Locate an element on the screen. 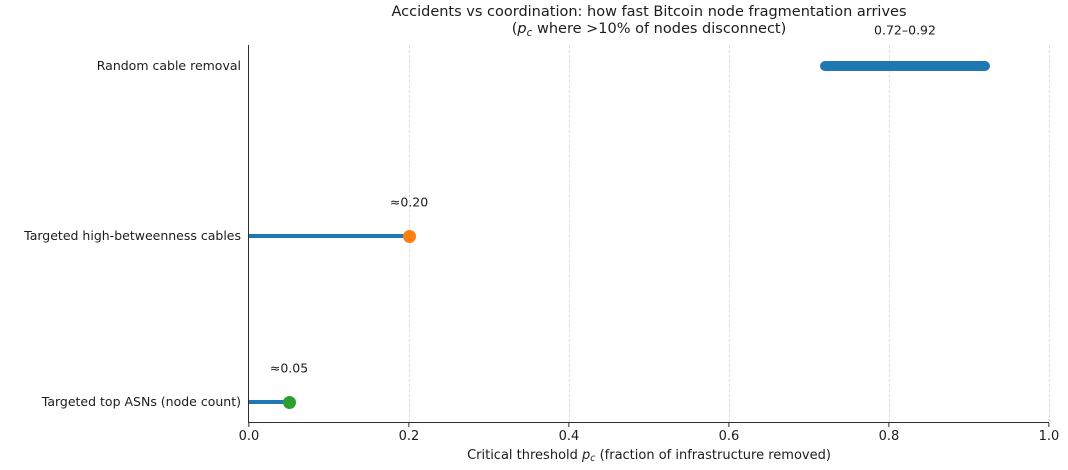 This screenshot has height=470, width=1068. value-annotation: ≈0.05 is located at coordinates (289, 368).